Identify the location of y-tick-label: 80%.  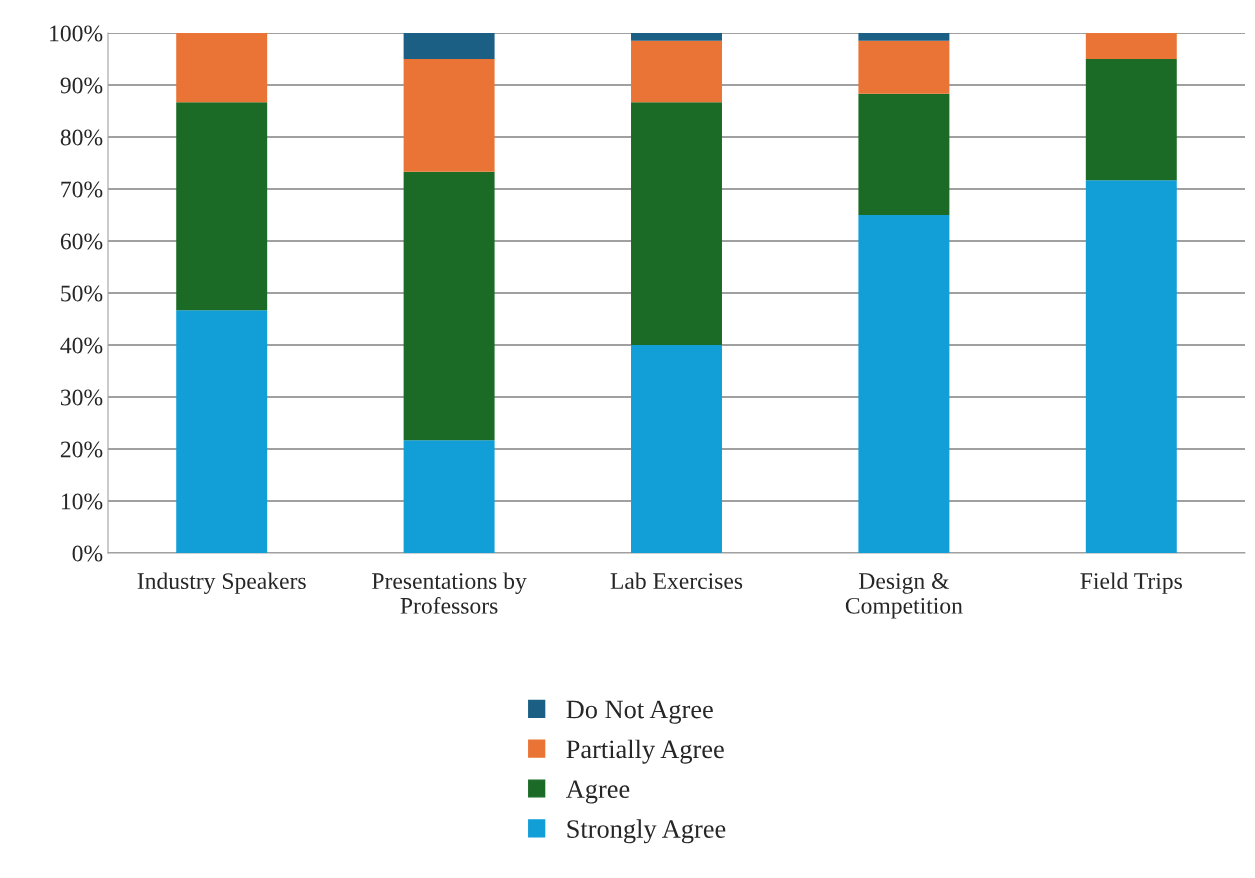
(81, 137).